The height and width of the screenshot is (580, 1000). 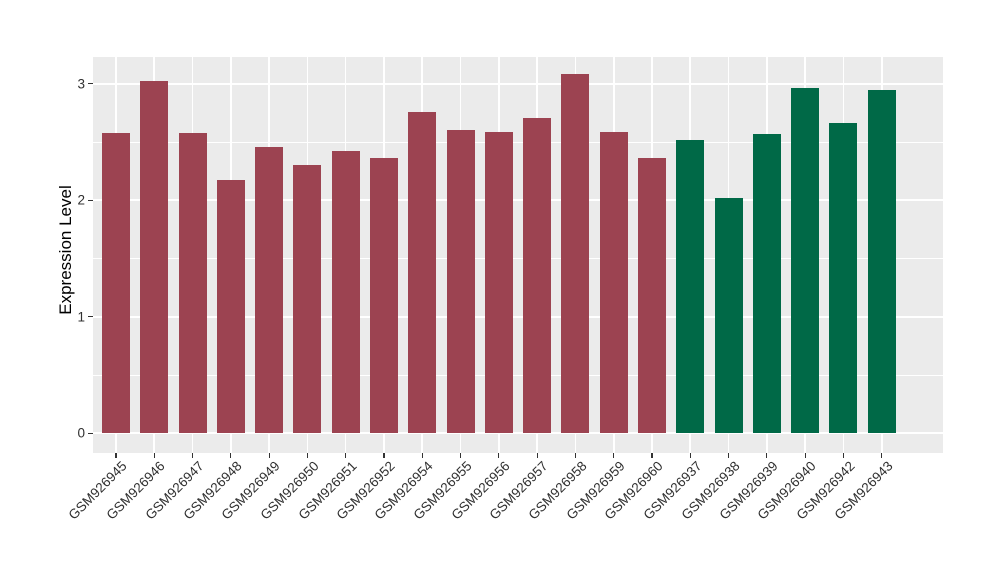 I want to click on bar-GSM926940, so click(x=805, y=261).